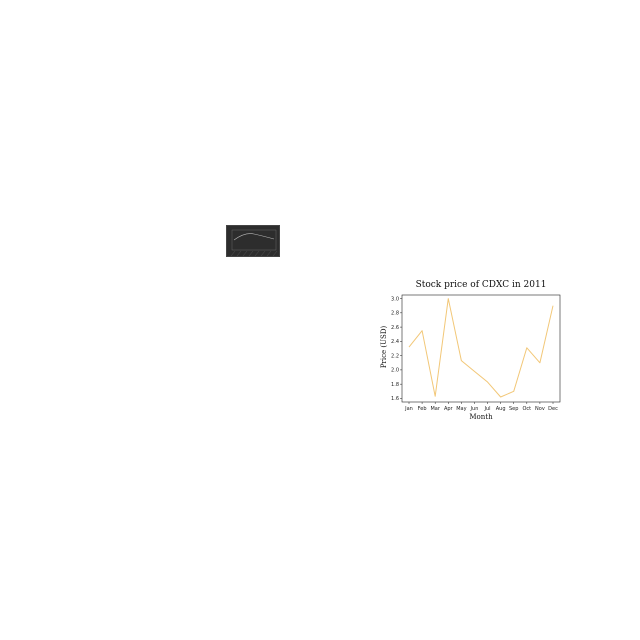 Image resolution: width=640 pixels, height=640 pixels. Describe the element at coordinates (395, 371) in the screenshot. I see `y-tick-label: 2.0` at that location.